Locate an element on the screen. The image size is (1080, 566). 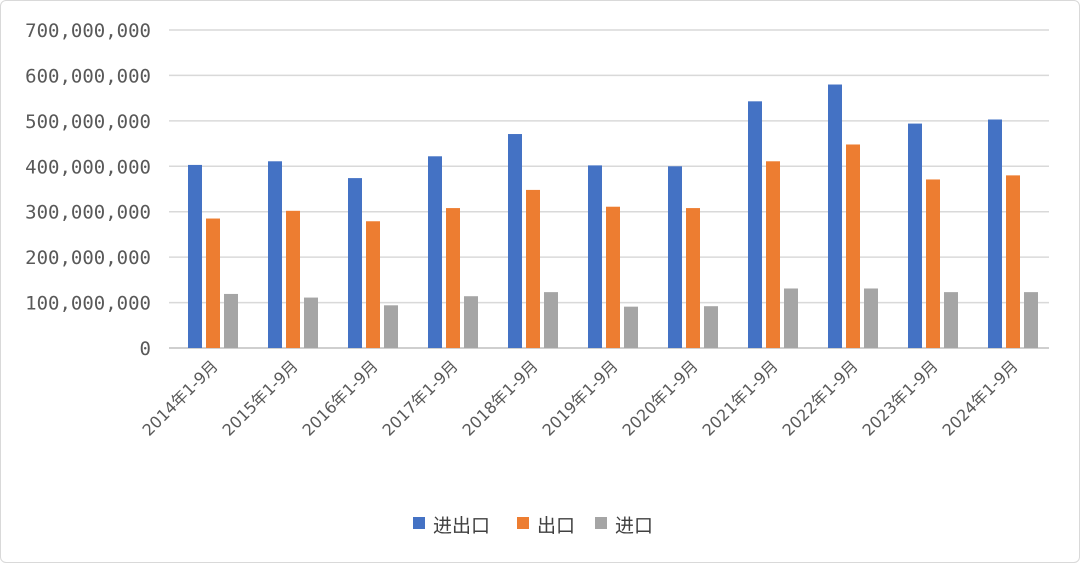
x-tick-label: 2018年1-9月 is located at coordinates (499, 397).